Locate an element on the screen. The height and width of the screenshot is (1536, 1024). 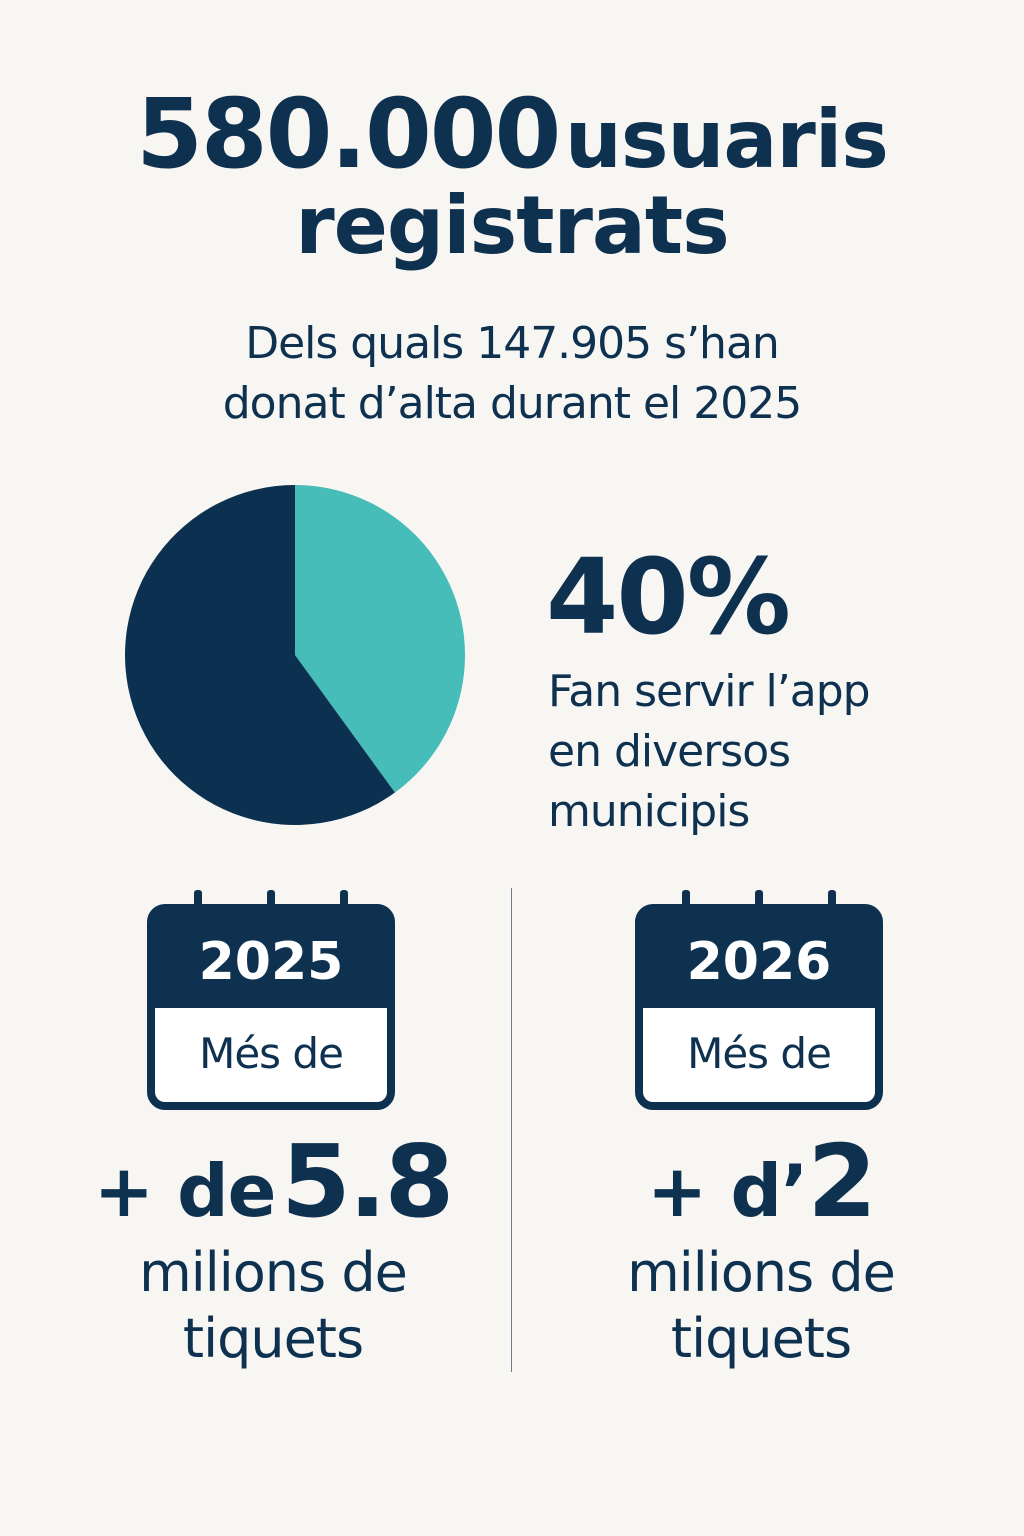
calendar-2025: 2025 Més de is located at coordinates (271, 1000).